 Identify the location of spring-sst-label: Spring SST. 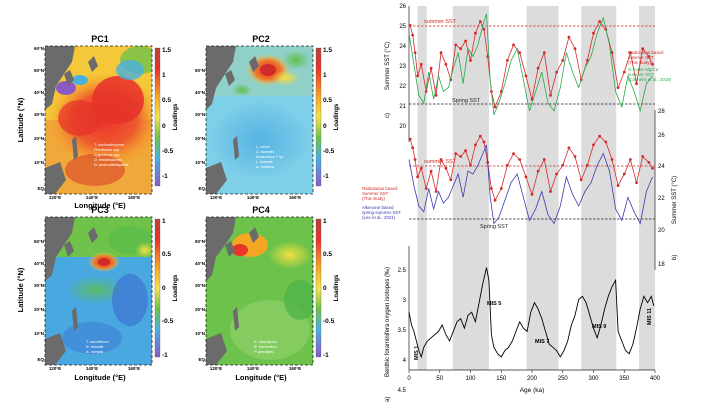
(494, 227).